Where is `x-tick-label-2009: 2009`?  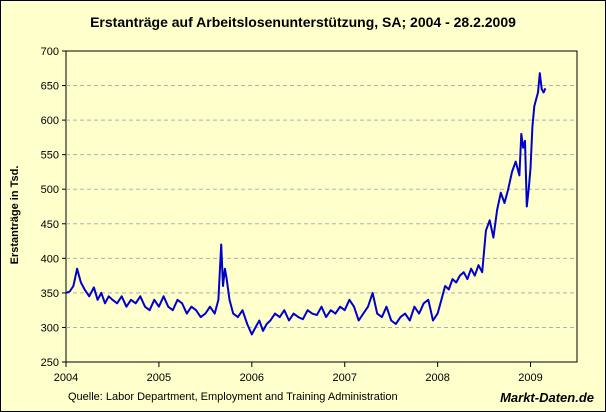
x-tick-label-2009: 2009 is located at coordinates (530, 378).